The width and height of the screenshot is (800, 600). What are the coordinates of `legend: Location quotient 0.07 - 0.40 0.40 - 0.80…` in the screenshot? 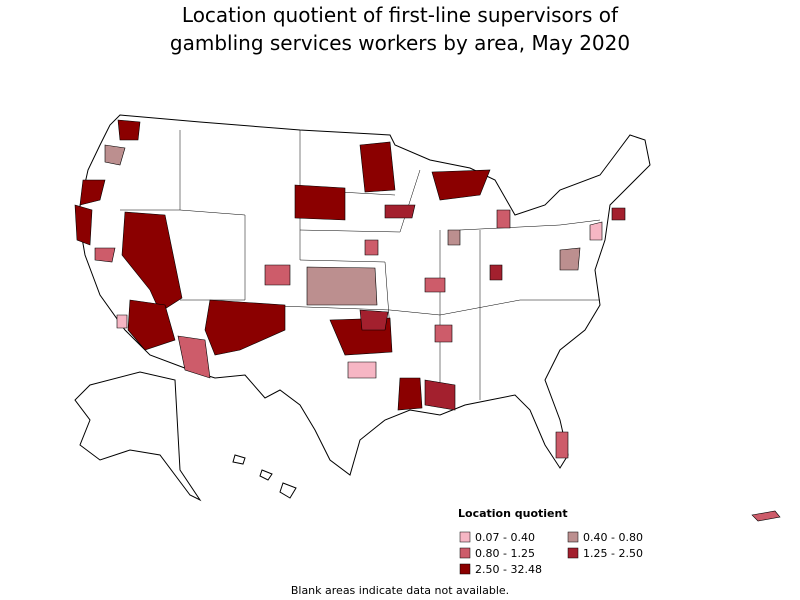 It's located at (550, 541).